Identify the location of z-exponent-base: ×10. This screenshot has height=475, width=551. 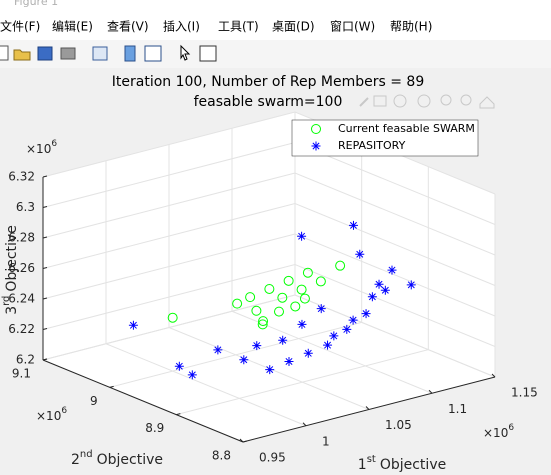
(38, 149).